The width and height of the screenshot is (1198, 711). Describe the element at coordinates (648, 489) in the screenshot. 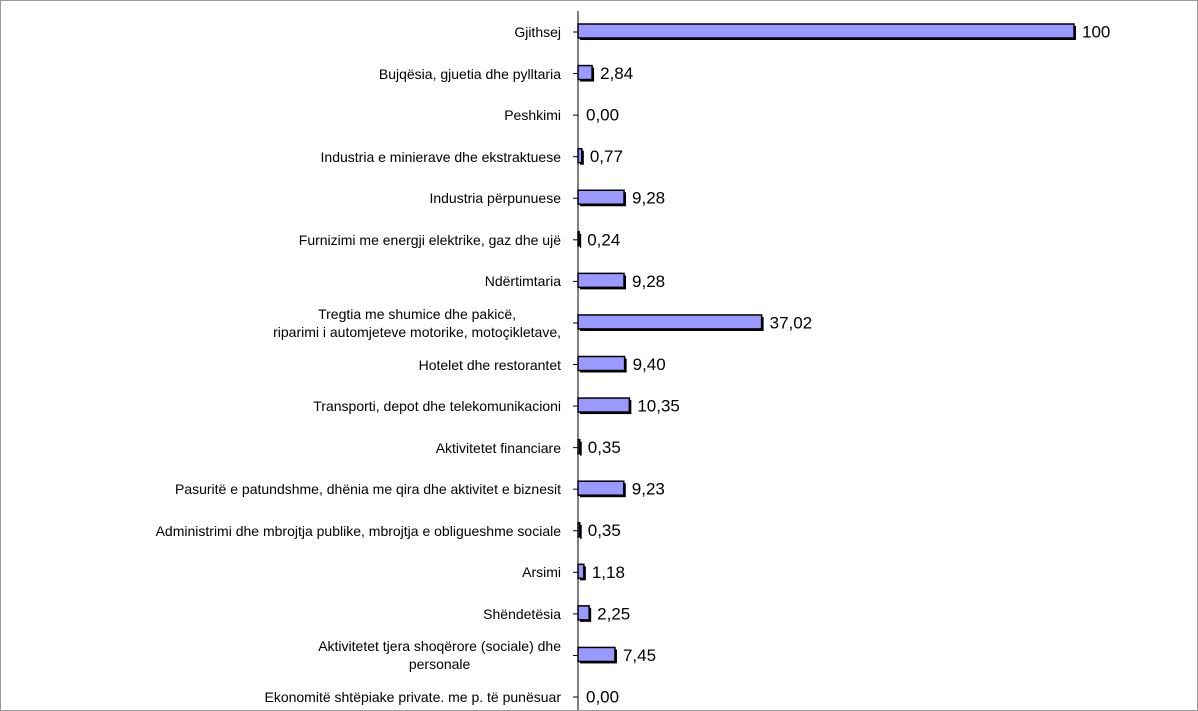

I see `value-label: 9,23` at that location.